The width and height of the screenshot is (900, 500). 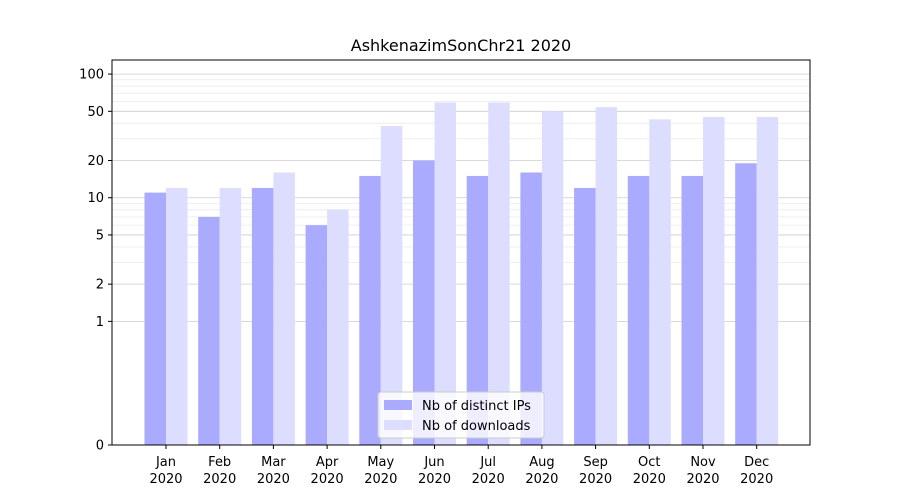 I want to click on y-tick-label: 100, so click(x=91, y=75).